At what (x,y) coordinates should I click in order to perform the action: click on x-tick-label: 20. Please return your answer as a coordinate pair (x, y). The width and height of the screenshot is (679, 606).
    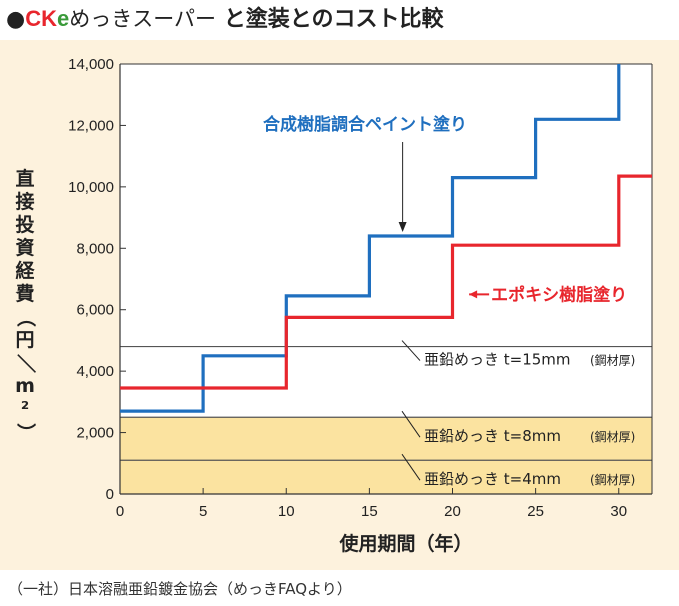
    Looking at the image, I should click on (452, 511).